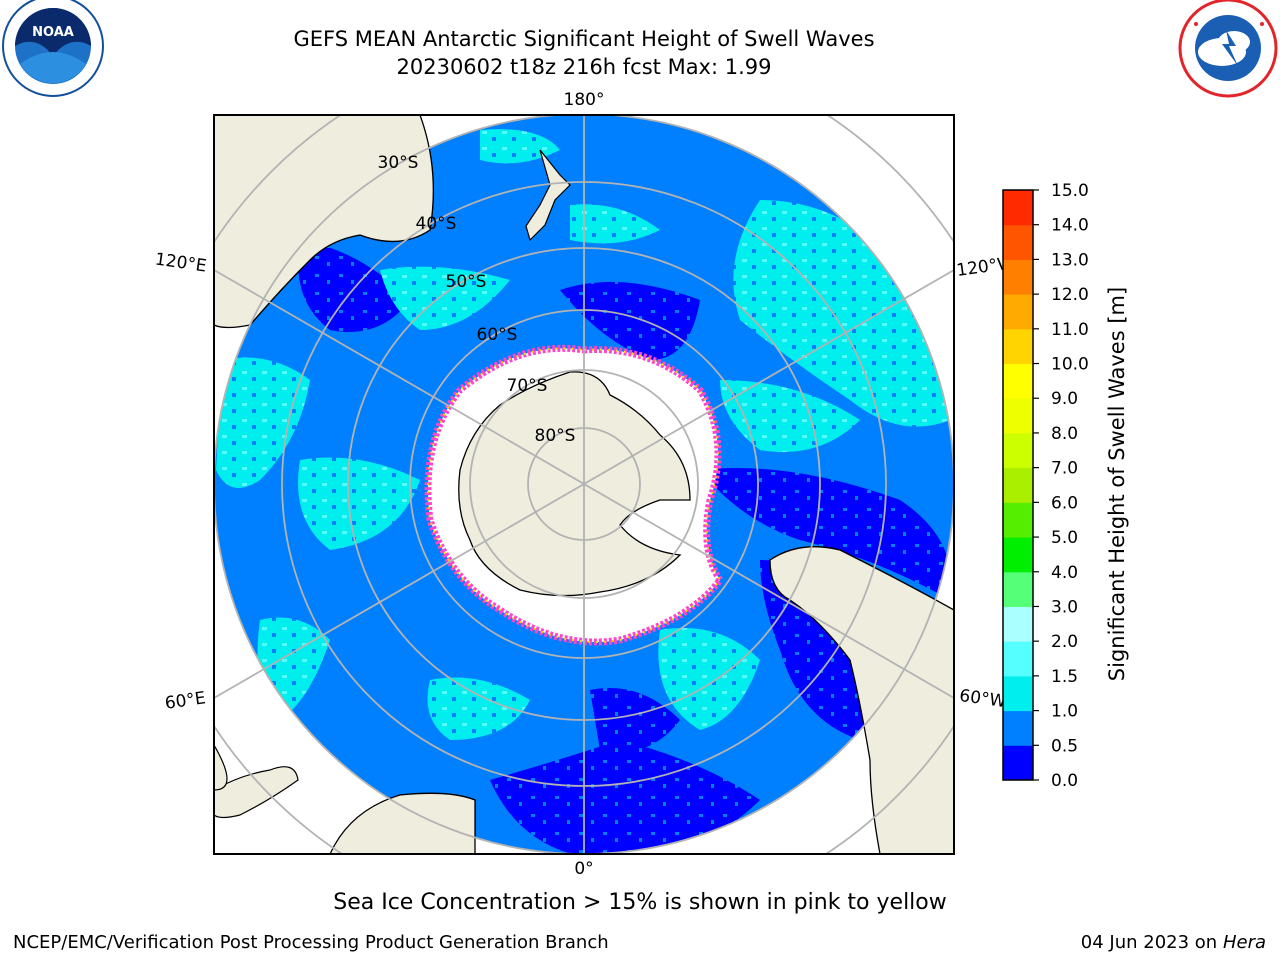 Image resolution: width=1280 pixels, height=960 pixels. Describe the element at coordinates (497, 335) in the screenshot. I see `lat-label-60s: 60°S` at that location.